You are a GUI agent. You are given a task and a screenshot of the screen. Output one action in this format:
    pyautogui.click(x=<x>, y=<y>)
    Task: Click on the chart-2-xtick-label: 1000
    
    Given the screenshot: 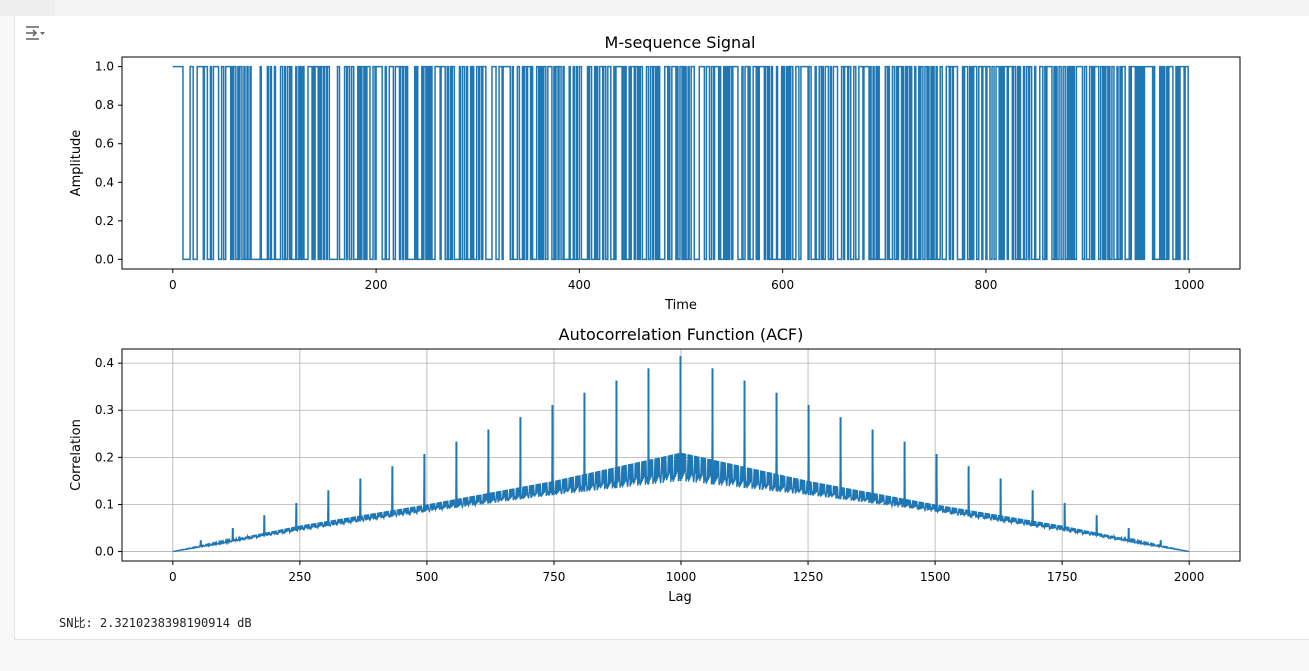 What is the action you would take?
    pyautogui.click(x=681, y=577)
    